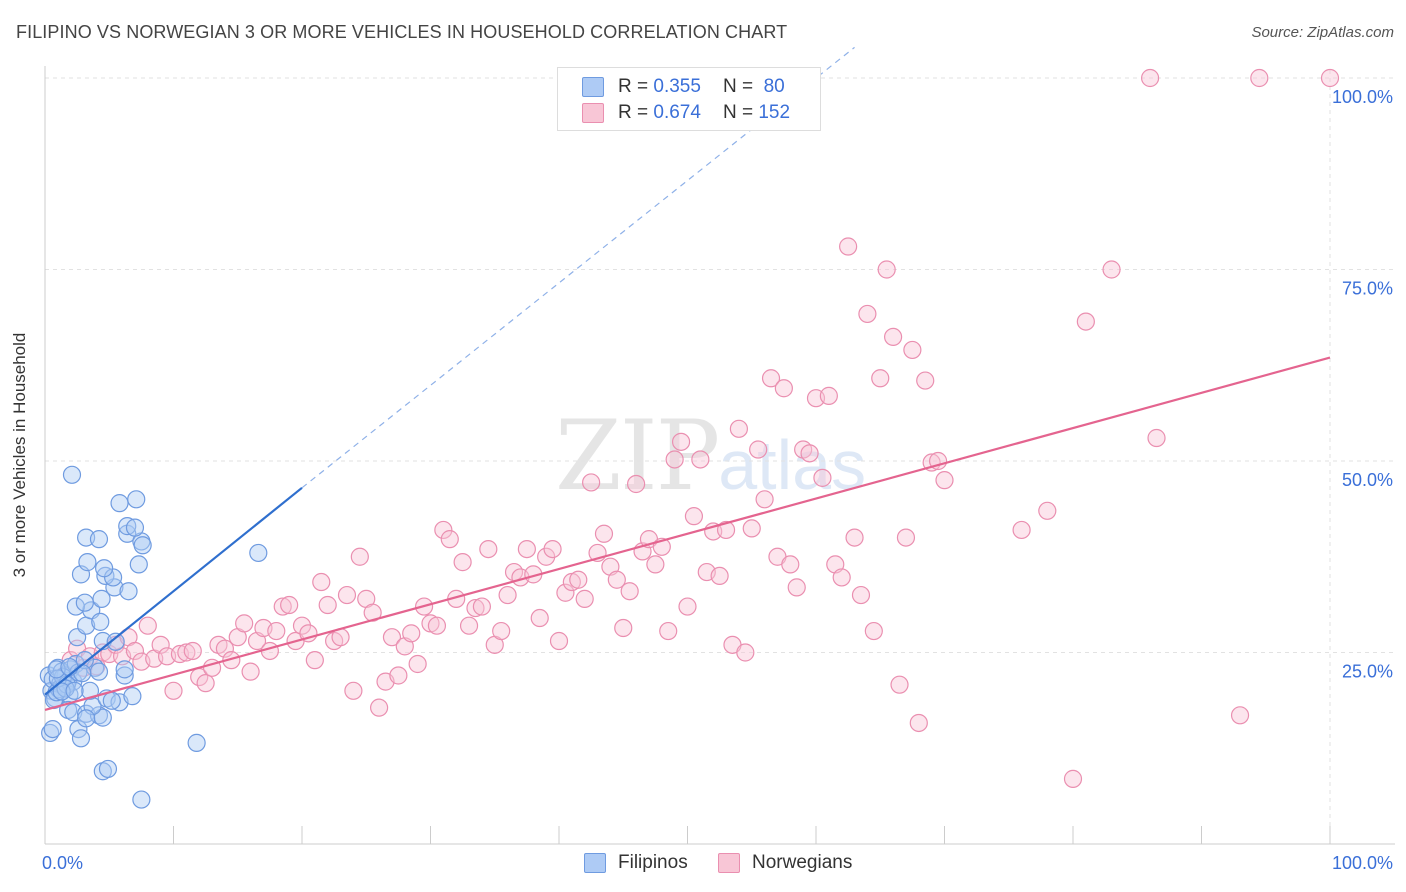 This screenshot has height=892, width=1406. What do you see at coordinates (593, 87) in the screenshot?
I see `legend-swatch-filipinos` at bounding box center [593, 87].